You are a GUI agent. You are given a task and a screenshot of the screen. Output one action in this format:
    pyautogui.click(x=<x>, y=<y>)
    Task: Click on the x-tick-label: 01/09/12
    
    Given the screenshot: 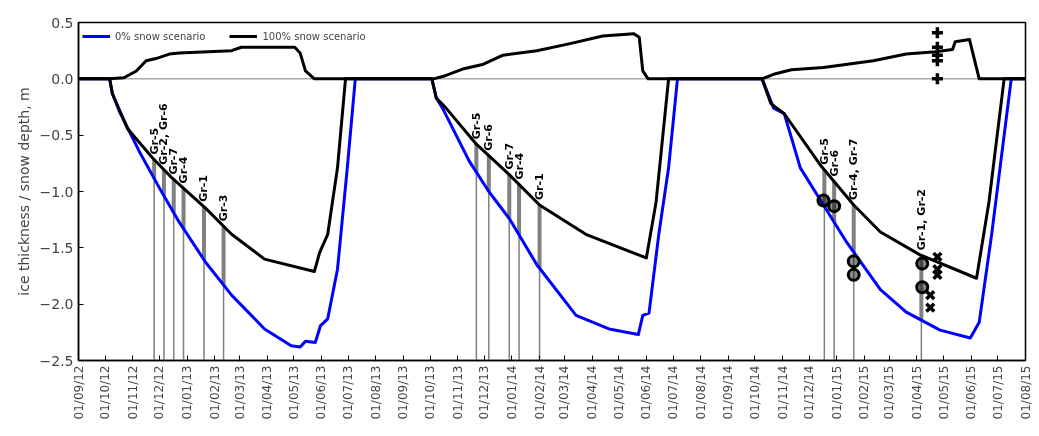 What is the action you would take?
    pyautogui.click(x=78, y=392)
    